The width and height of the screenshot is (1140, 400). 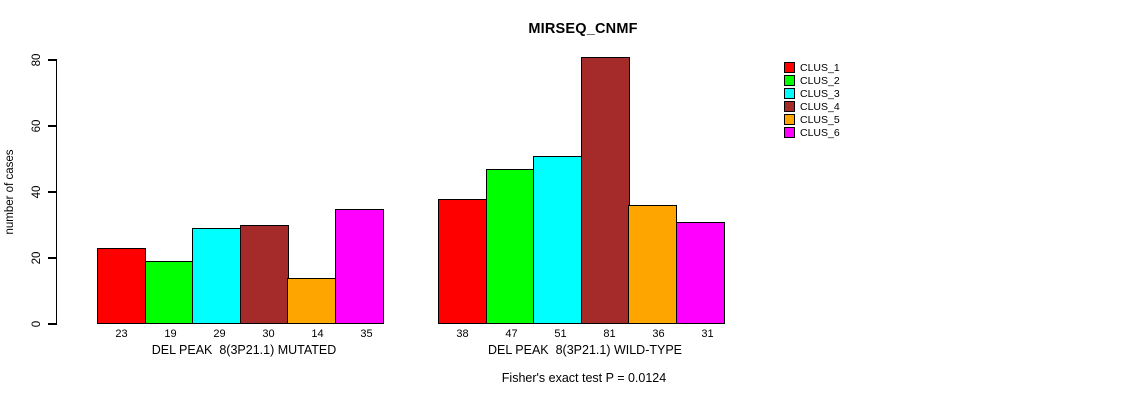 I want to click on y-tick-label: 80, so click(x=37, y=60).